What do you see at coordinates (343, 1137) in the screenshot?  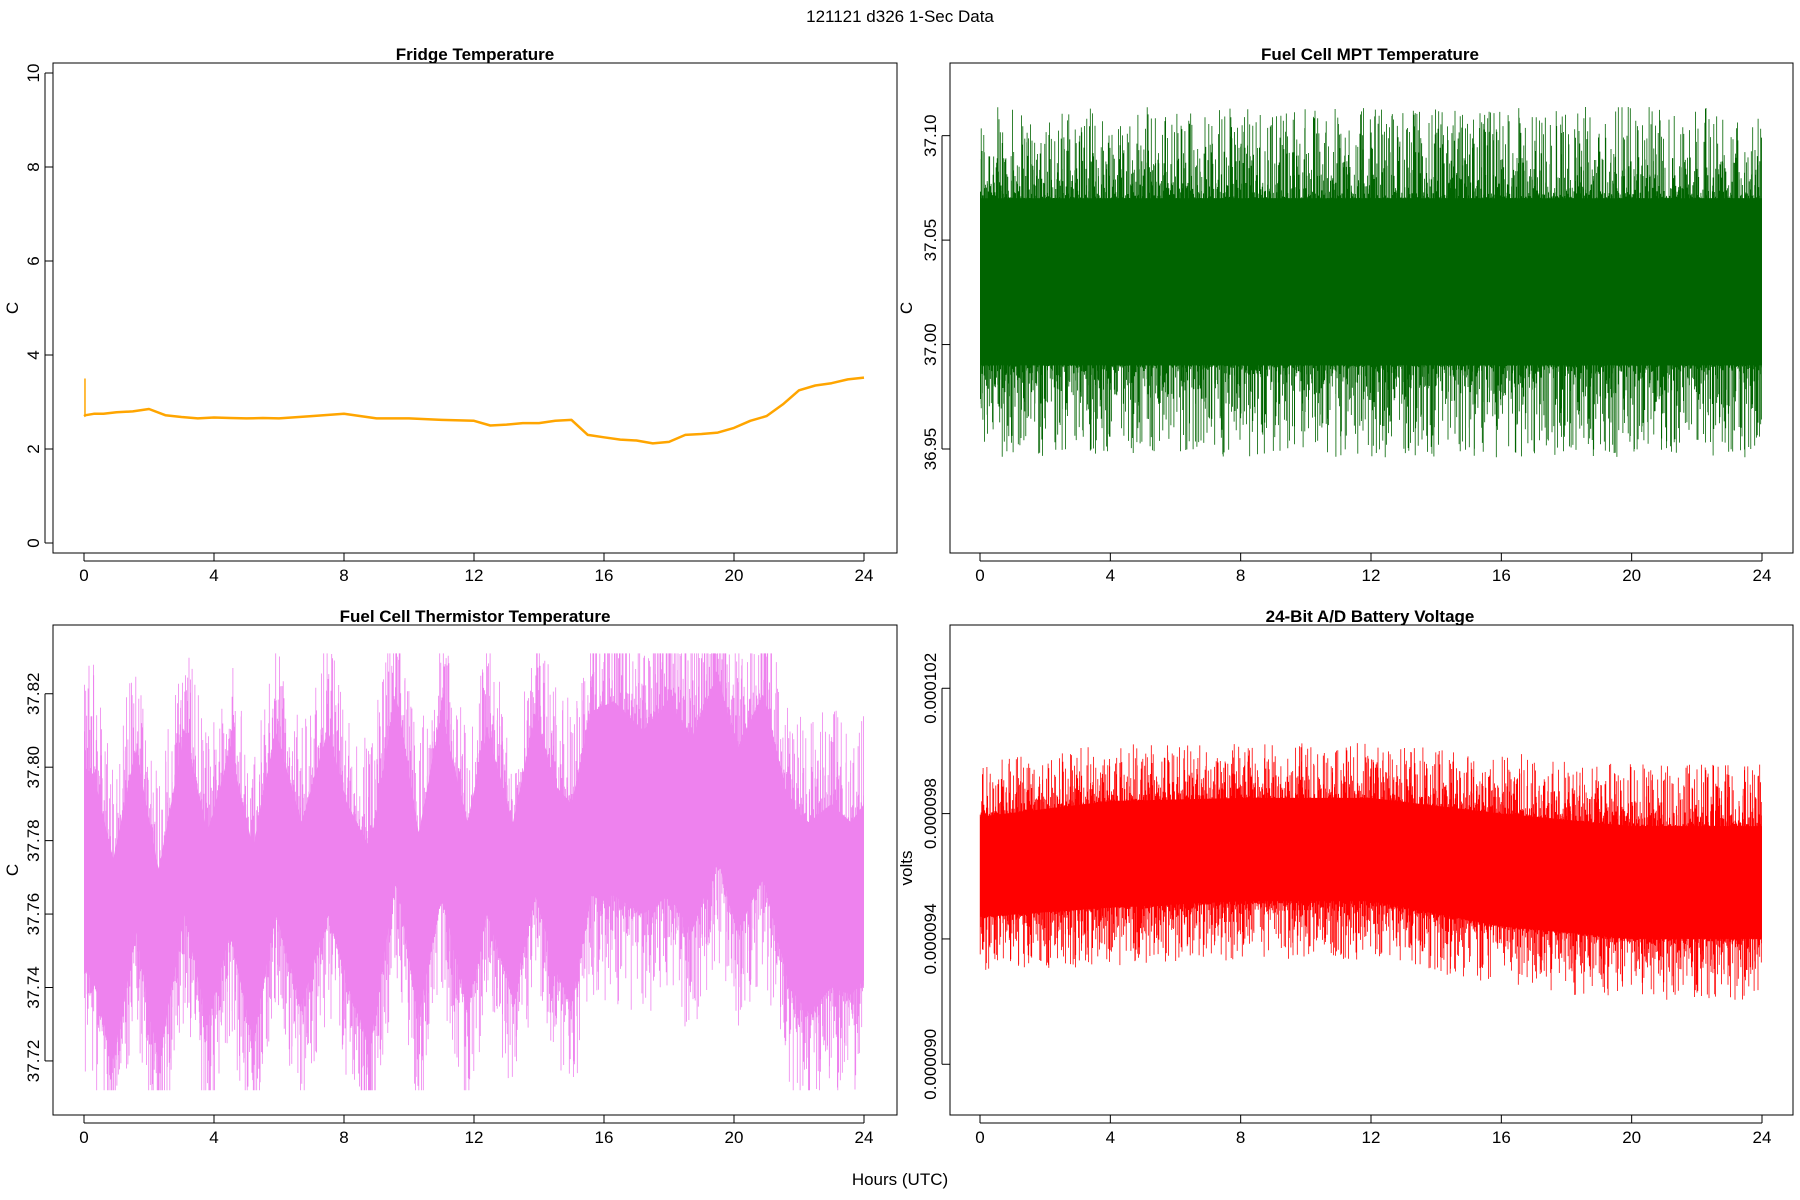 I see `fuel-cell-thermistor-temperature-x-tick-label: 8` at bounding box center [343, 1137].